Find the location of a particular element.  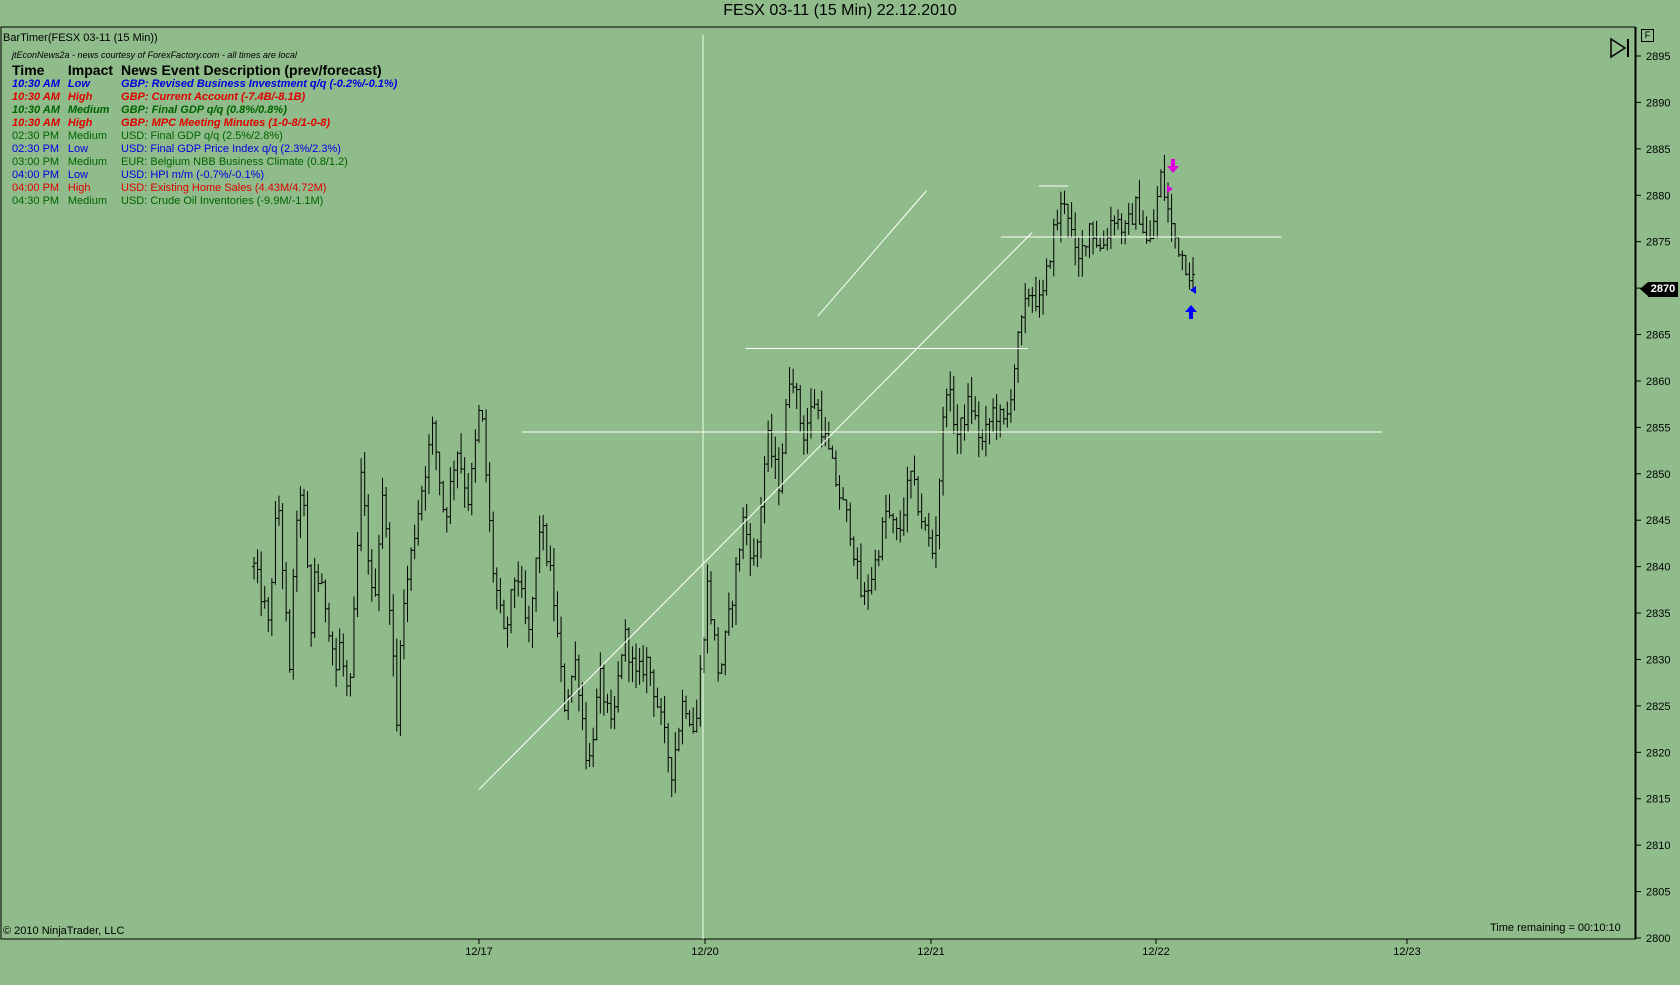

trend-line is located at coordinates (872, 253).